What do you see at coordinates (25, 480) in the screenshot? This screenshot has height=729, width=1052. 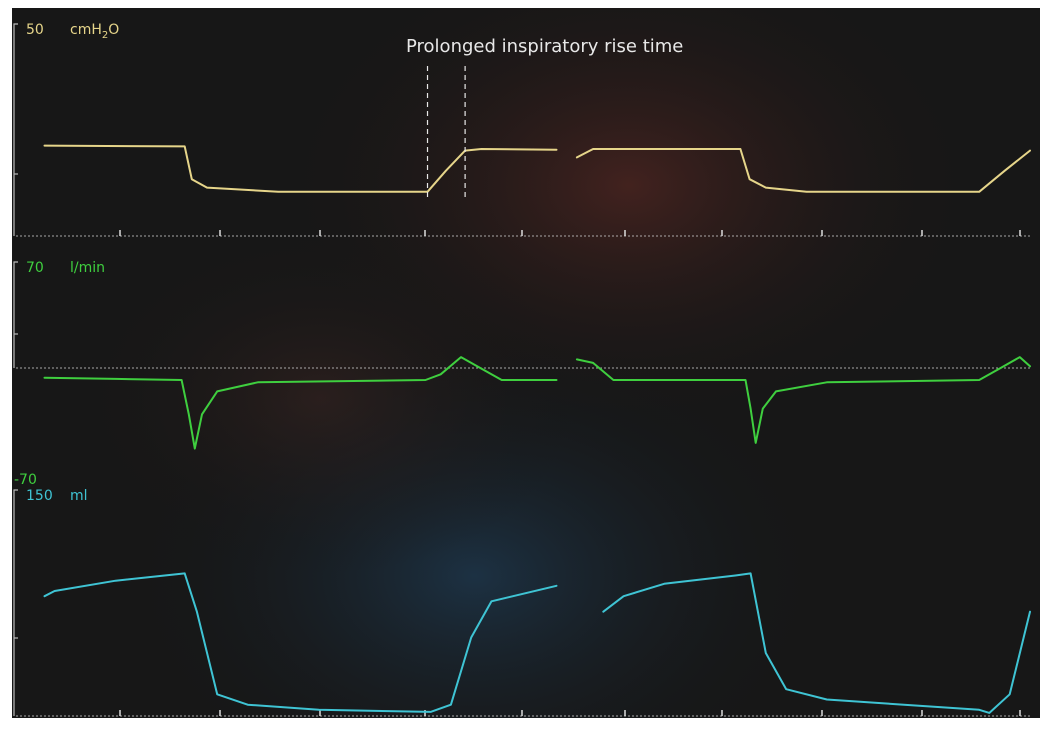 I see `y-tick-label-bottom: -70` at bounding box center [25, 480].